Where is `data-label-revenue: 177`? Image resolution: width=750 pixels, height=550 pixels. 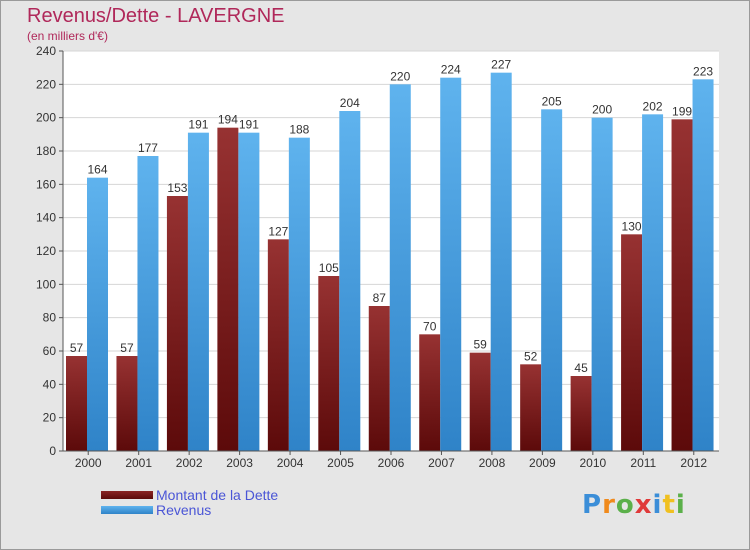
data-label-revenue: 177 is located at coordinates (148, 148).